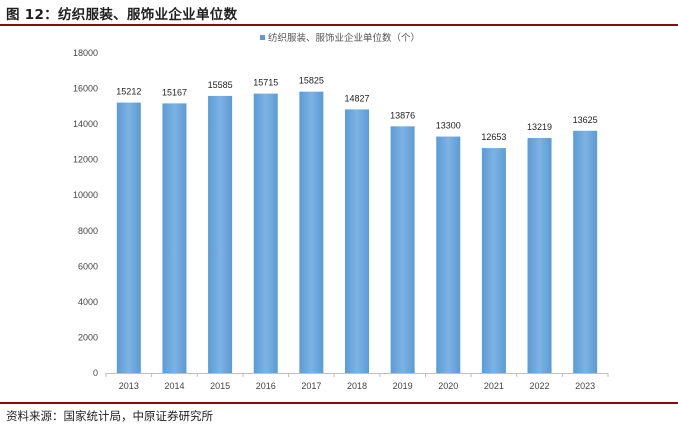 This screenshot has height=426, width=678. What do you see at coordinates (585, 120) in the screenshot?
I see `bar-value-label: 13625` at bounding box center [585, 120].